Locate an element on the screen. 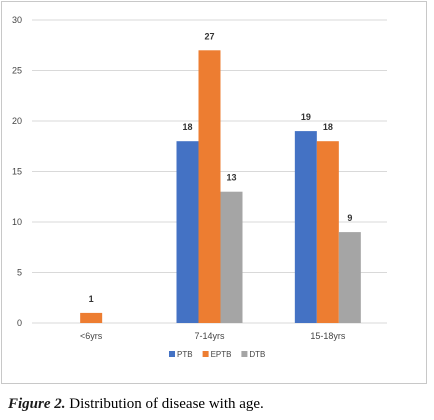 Image resolution: width=434 pixels, height=420 pixels. legend-label-eptb: EPTB is located at coordinates (221, 354).